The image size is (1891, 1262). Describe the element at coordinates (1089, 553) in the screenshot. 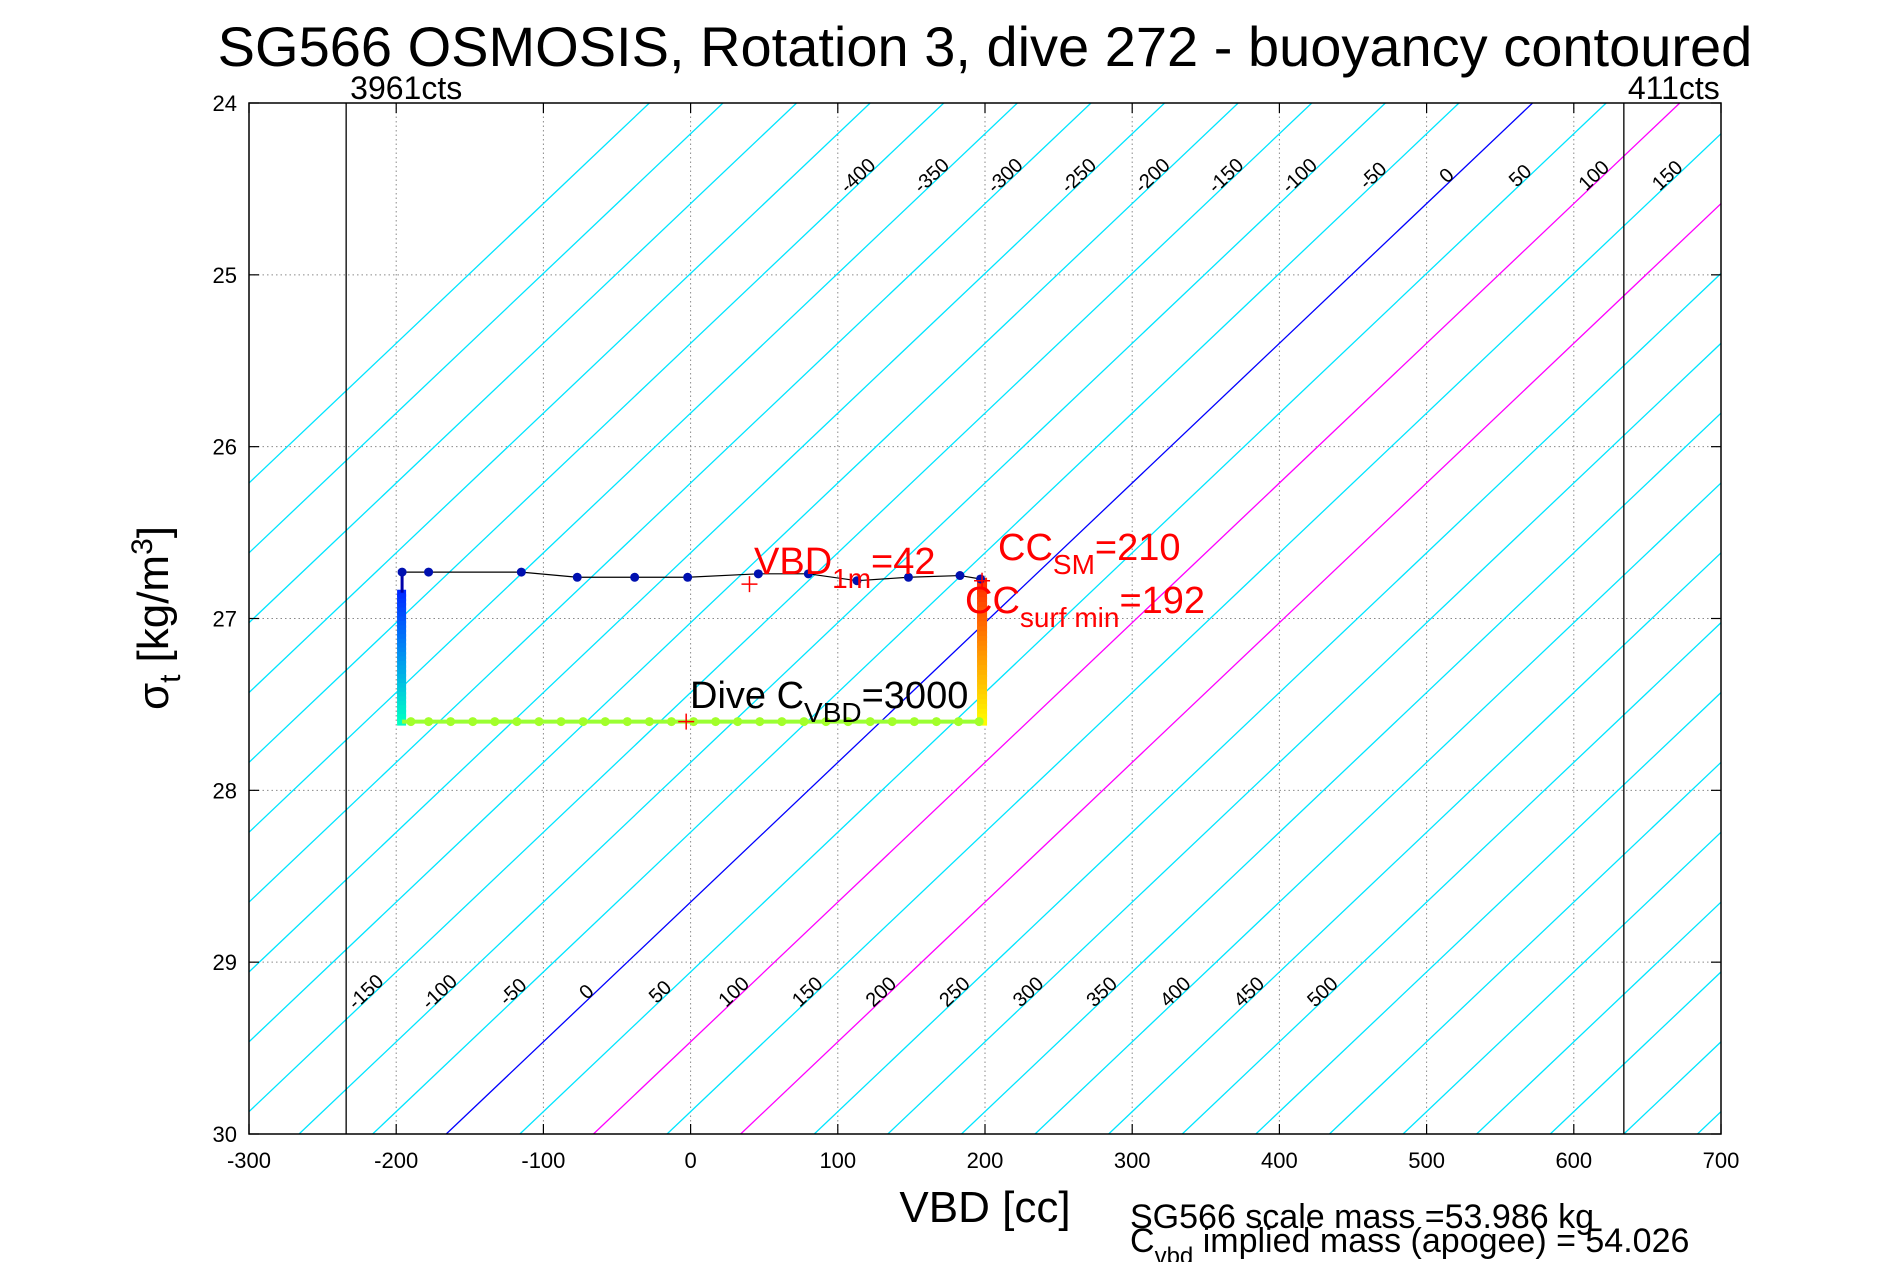

I see `cc-sm-annotation: CCSM=210` at that location.